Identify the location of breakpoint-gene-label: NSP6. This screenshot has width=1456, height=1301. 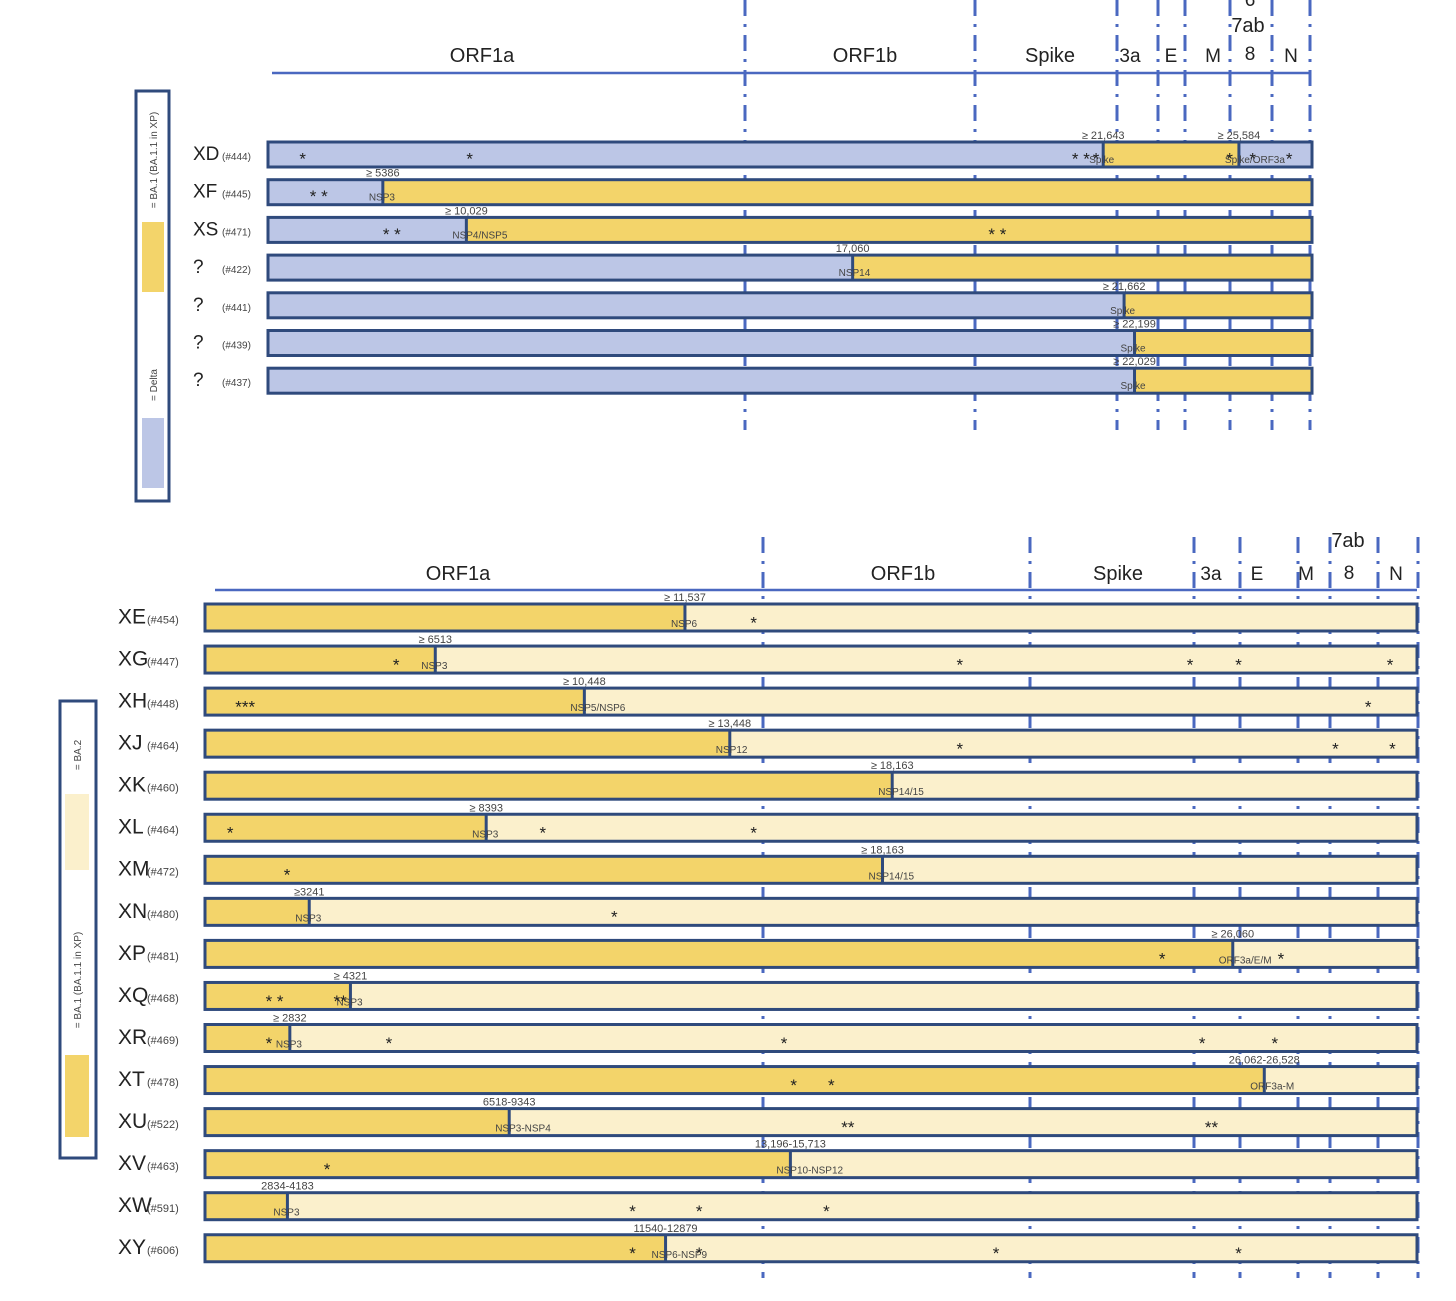
(684, 624).